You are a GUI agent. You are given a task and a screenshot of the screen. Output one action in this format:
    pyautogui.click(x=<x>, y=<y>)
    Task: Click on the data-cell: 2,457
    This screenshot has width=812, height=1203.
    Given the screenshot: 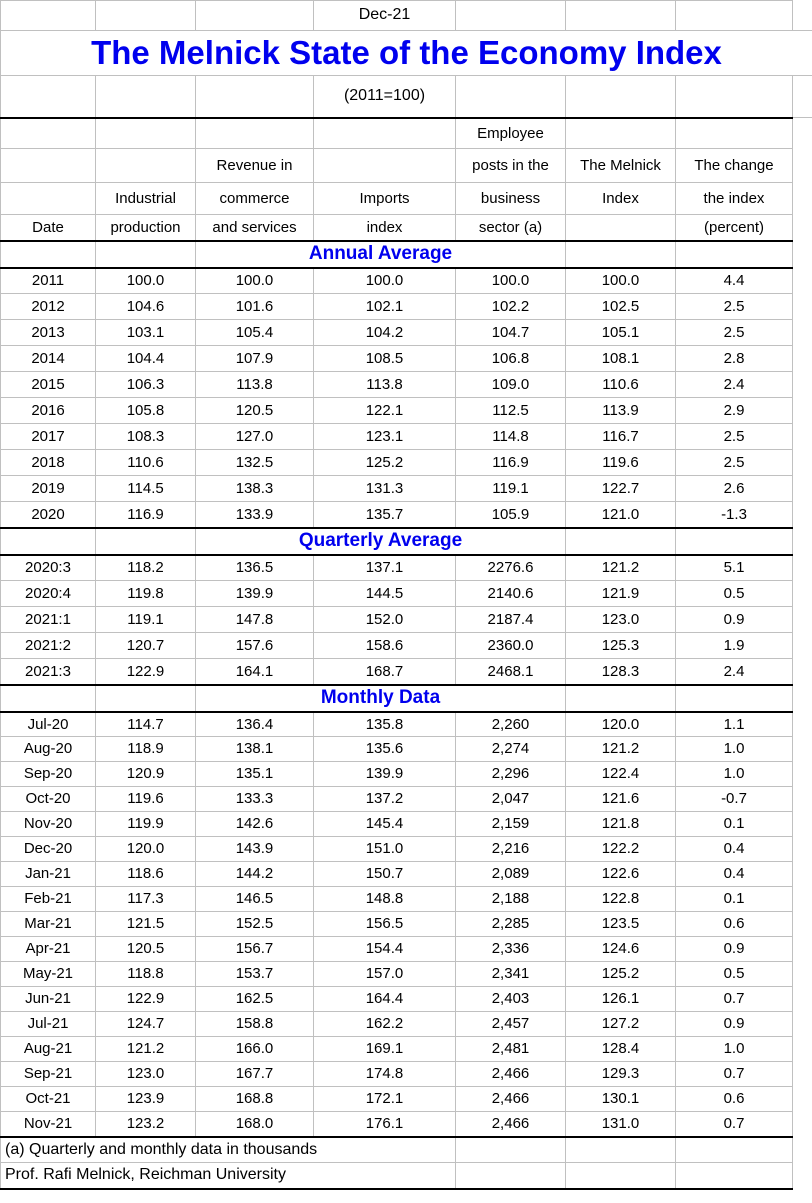 What is the action you would take?
    pyautogui.click(x=510, y=1024)
    